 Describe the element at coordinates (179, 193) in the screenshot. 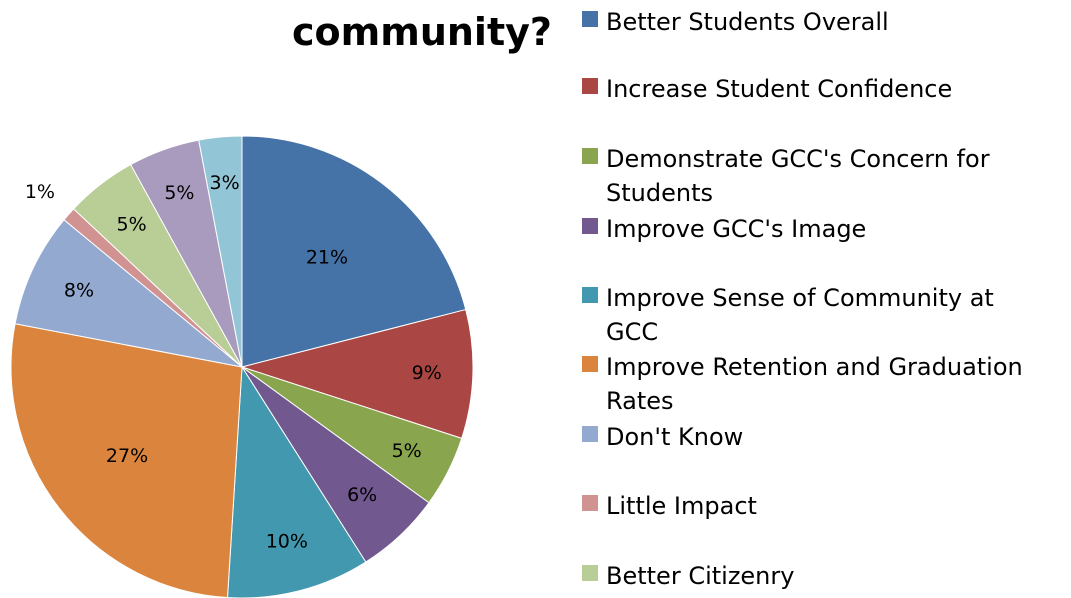

I see `data-label-10: 5%` at that location.